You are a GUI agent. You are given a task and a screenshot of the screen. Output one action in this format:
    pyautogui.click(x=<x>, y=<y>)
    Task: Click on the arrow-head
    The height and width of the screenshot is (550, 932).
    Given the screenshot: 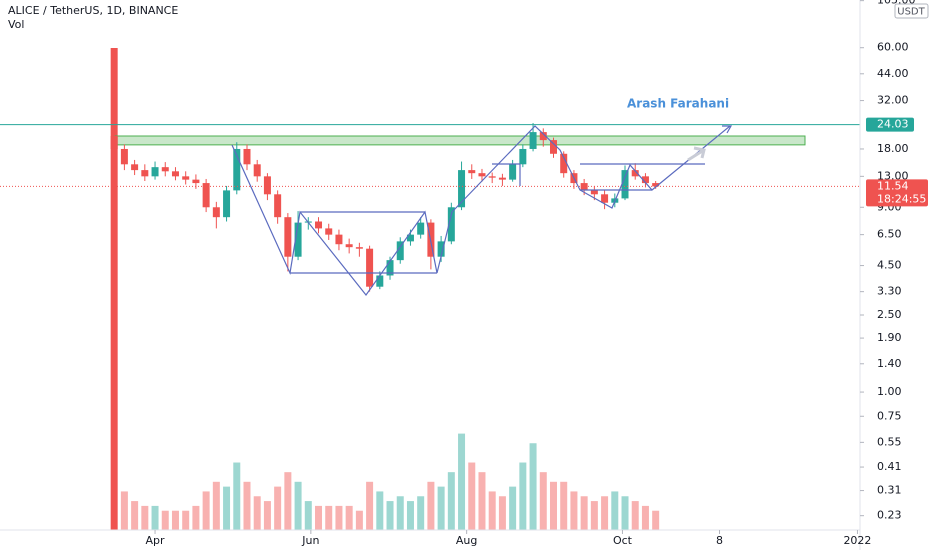 What is the action you would take?
    pyautogui.click(x=727, y=129)
    